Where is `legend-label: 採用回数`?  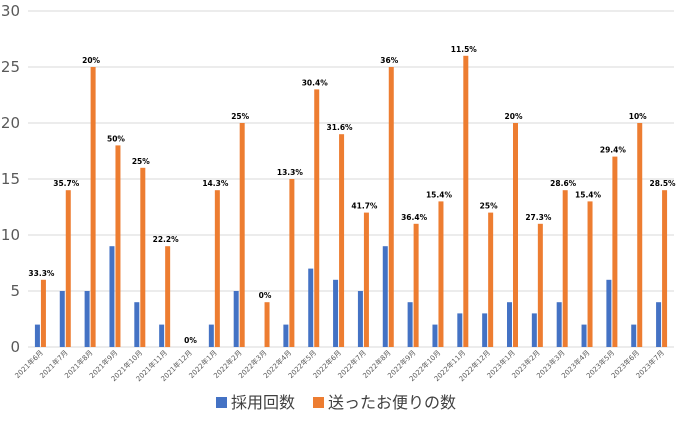
legend-label: 採用回数 is located at coordinates (263, 402).